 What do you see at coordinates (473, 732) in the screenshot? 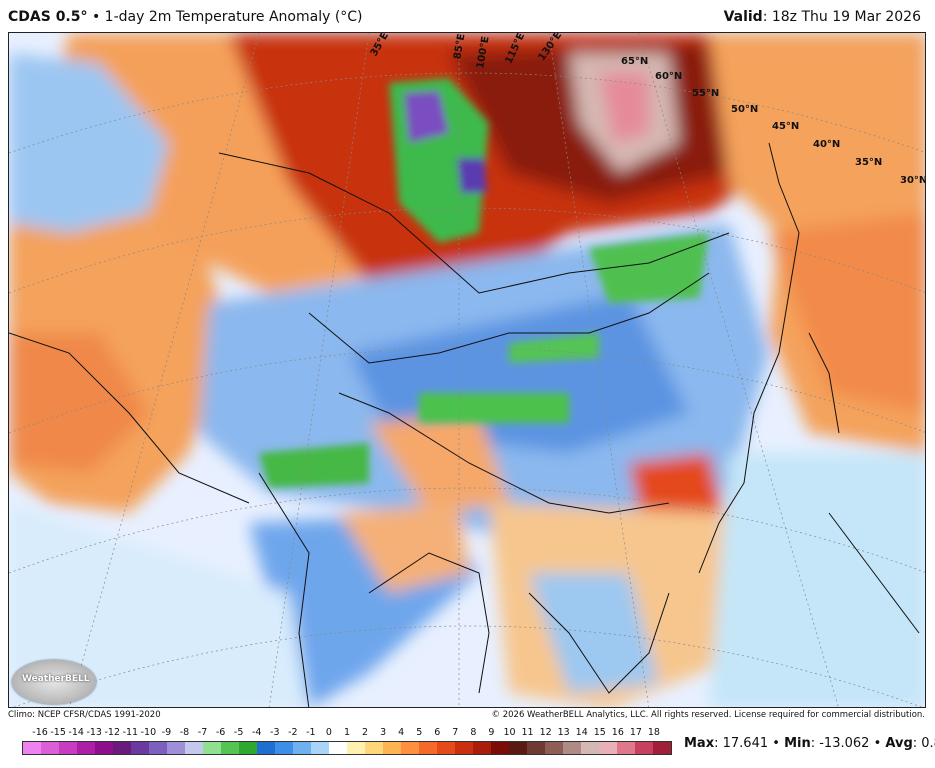
I see `scale-tick-label: 8` at bounding box center [473, 732].